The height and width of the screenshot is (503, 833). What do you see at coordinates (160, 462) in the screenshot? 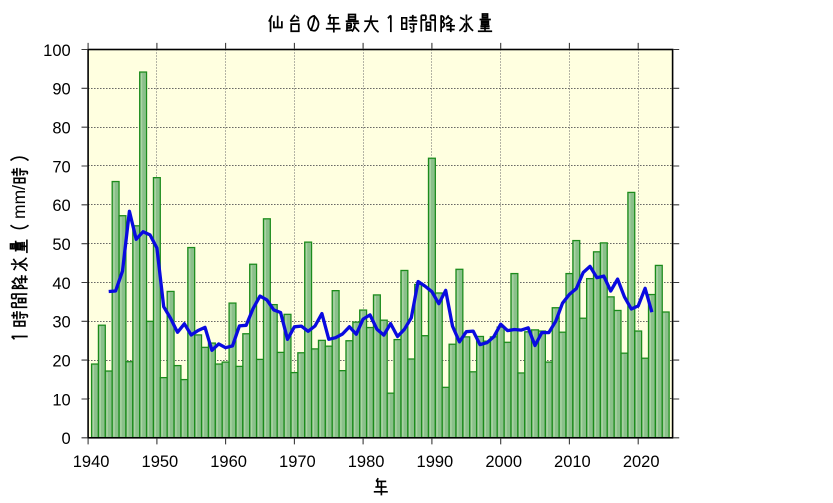
I see `svg-text: 1950` at bounding box center [160, 462].